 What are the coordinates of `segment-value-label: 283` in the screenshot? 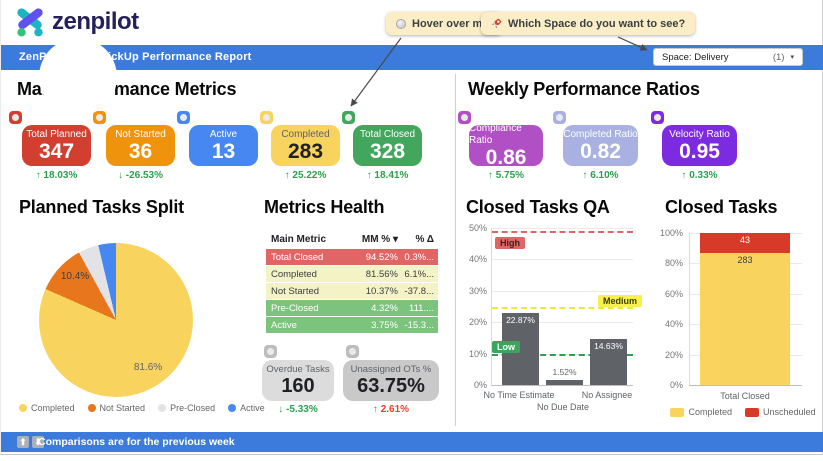 It's located at (745, 260).